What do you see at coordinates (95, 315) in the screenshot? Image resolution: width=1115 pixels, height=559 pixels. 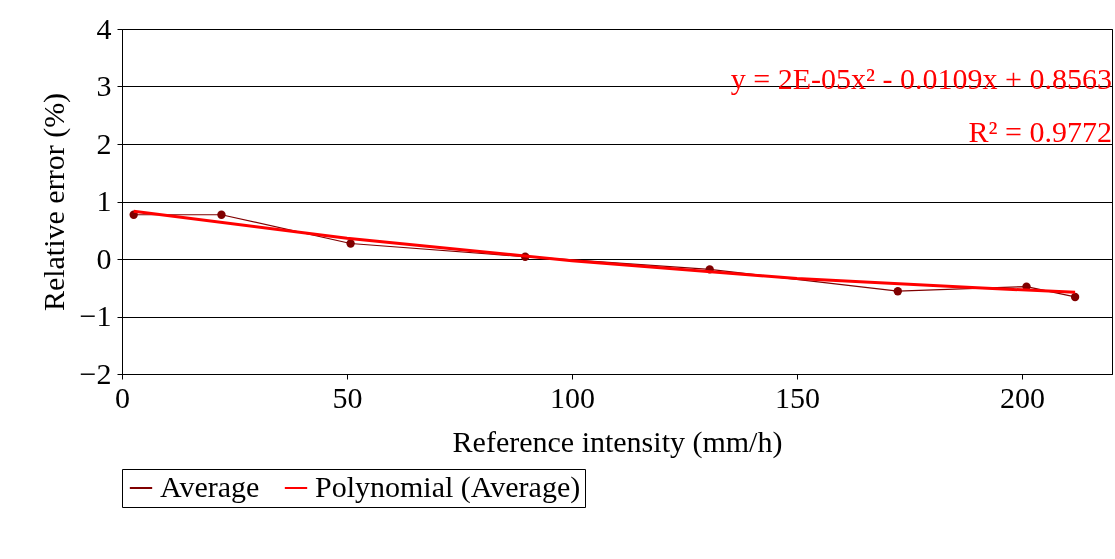 I see `y-tick-label: −1` at bounding box center [95, 315].